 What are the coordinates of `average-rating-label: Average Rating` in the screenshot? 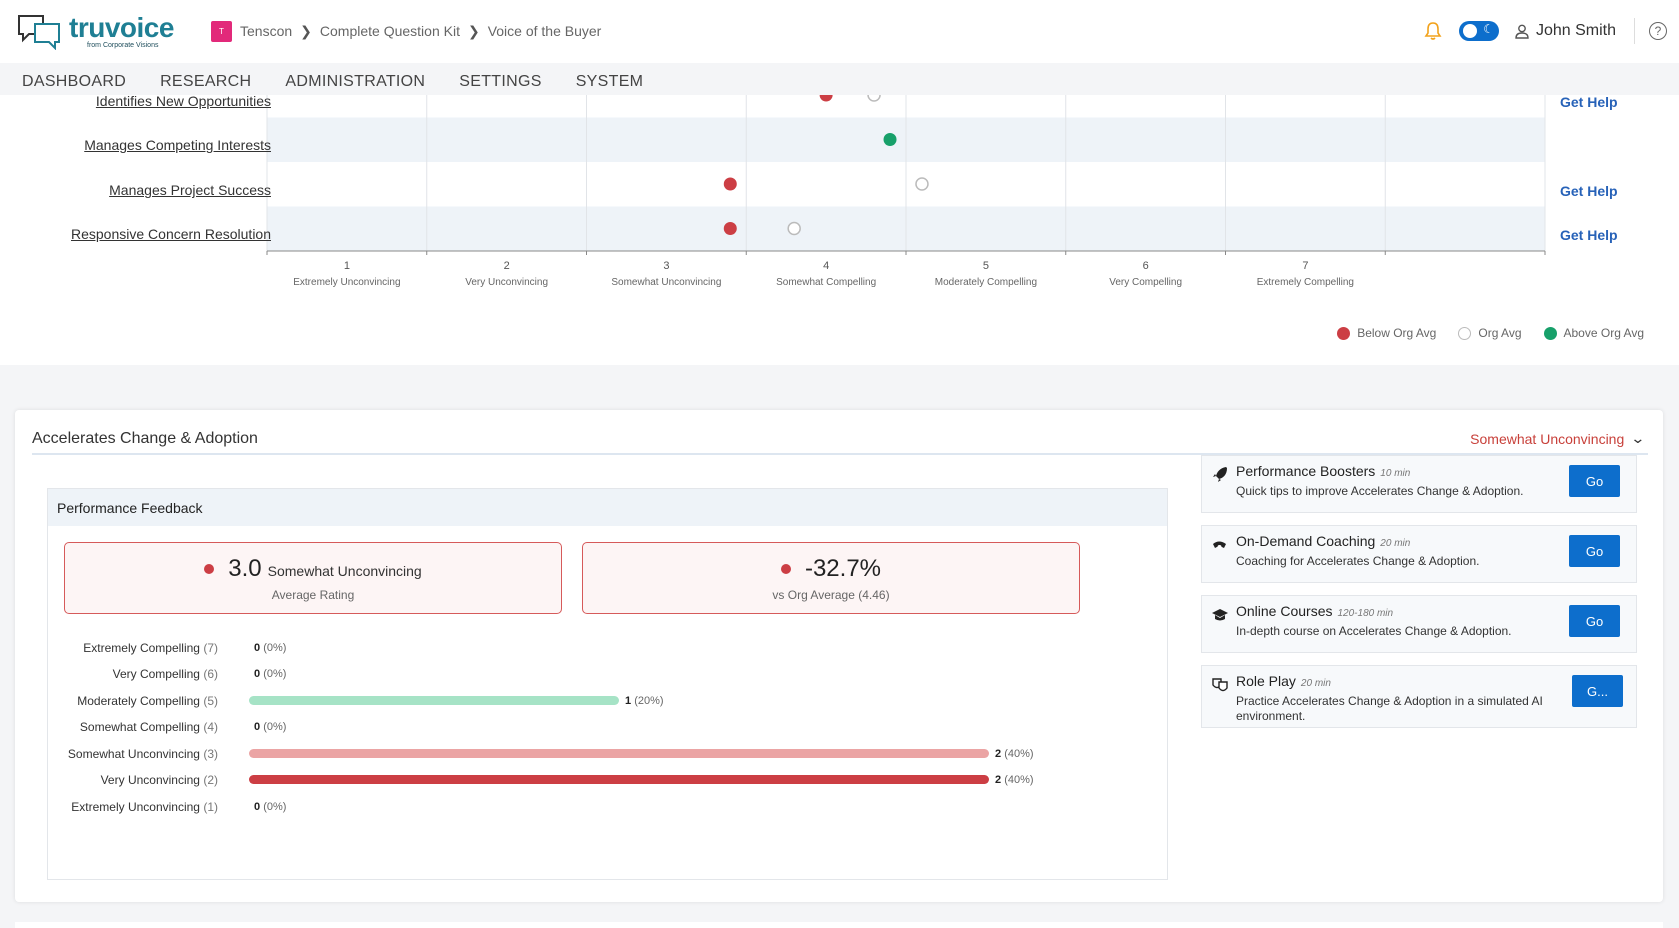 It's located at (313, 595).